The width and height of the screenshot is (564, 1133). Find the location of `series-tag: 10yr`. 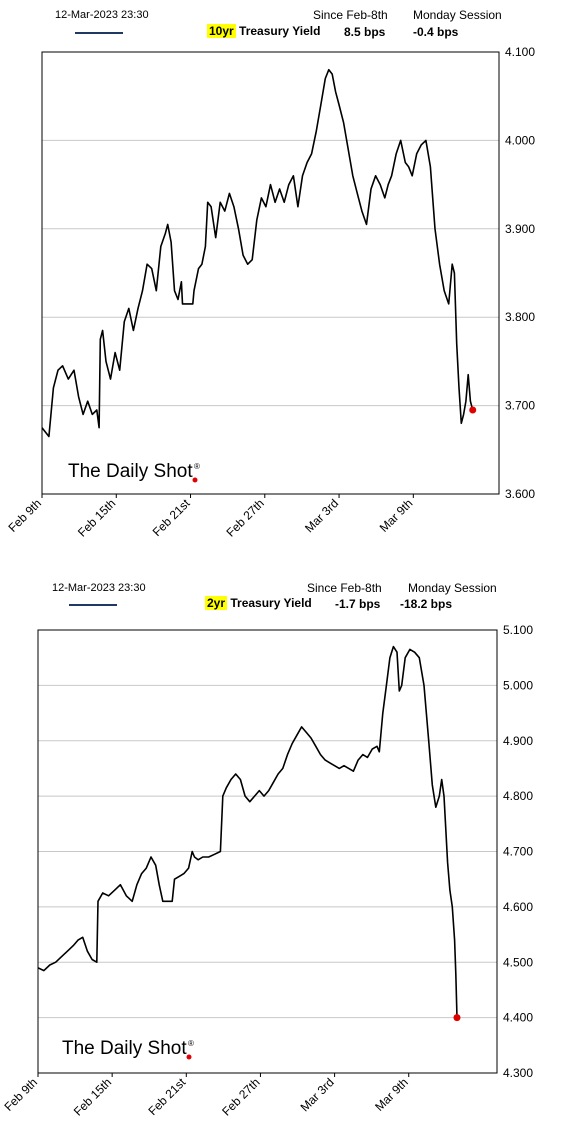

series-tag: 10yr is located at coordinates (221, 31).